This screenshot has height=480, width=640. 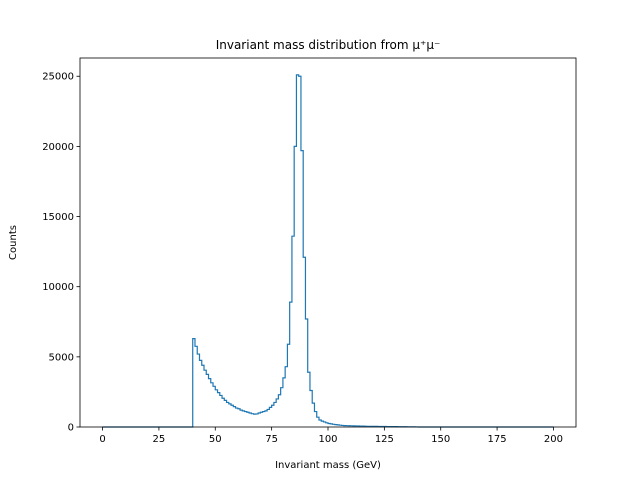 I want to click on x-axis-label: Invariant mass (GeV), so click(x=328, y=465).